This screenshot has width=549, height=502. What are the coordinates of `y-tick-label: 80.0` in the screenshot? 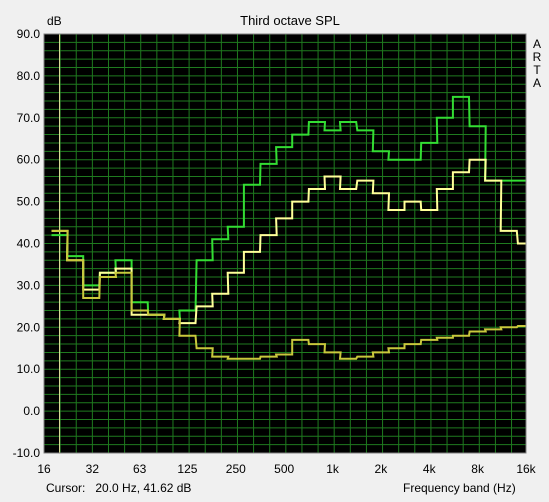 It's located at (29, 76).